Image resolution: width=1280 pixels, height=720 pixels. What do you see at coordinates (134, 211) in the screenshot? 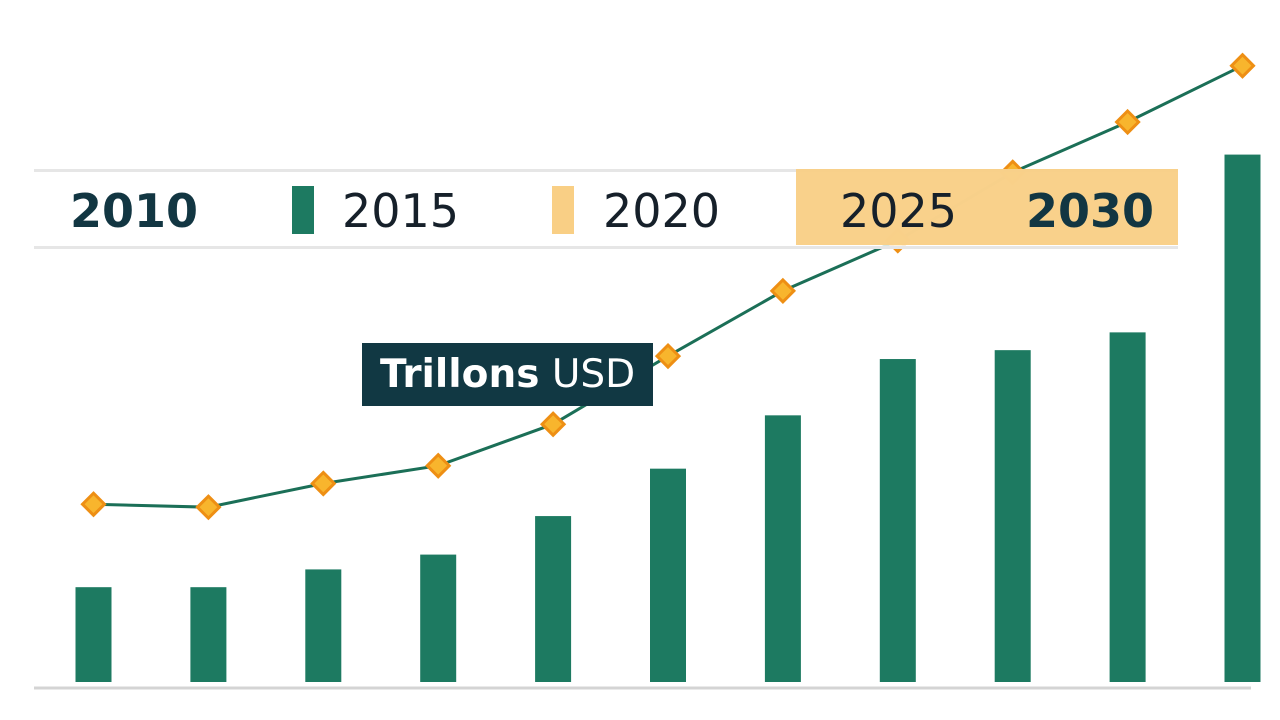
I see `legend-label-2010: 2010` at bounding box center [134, 211].